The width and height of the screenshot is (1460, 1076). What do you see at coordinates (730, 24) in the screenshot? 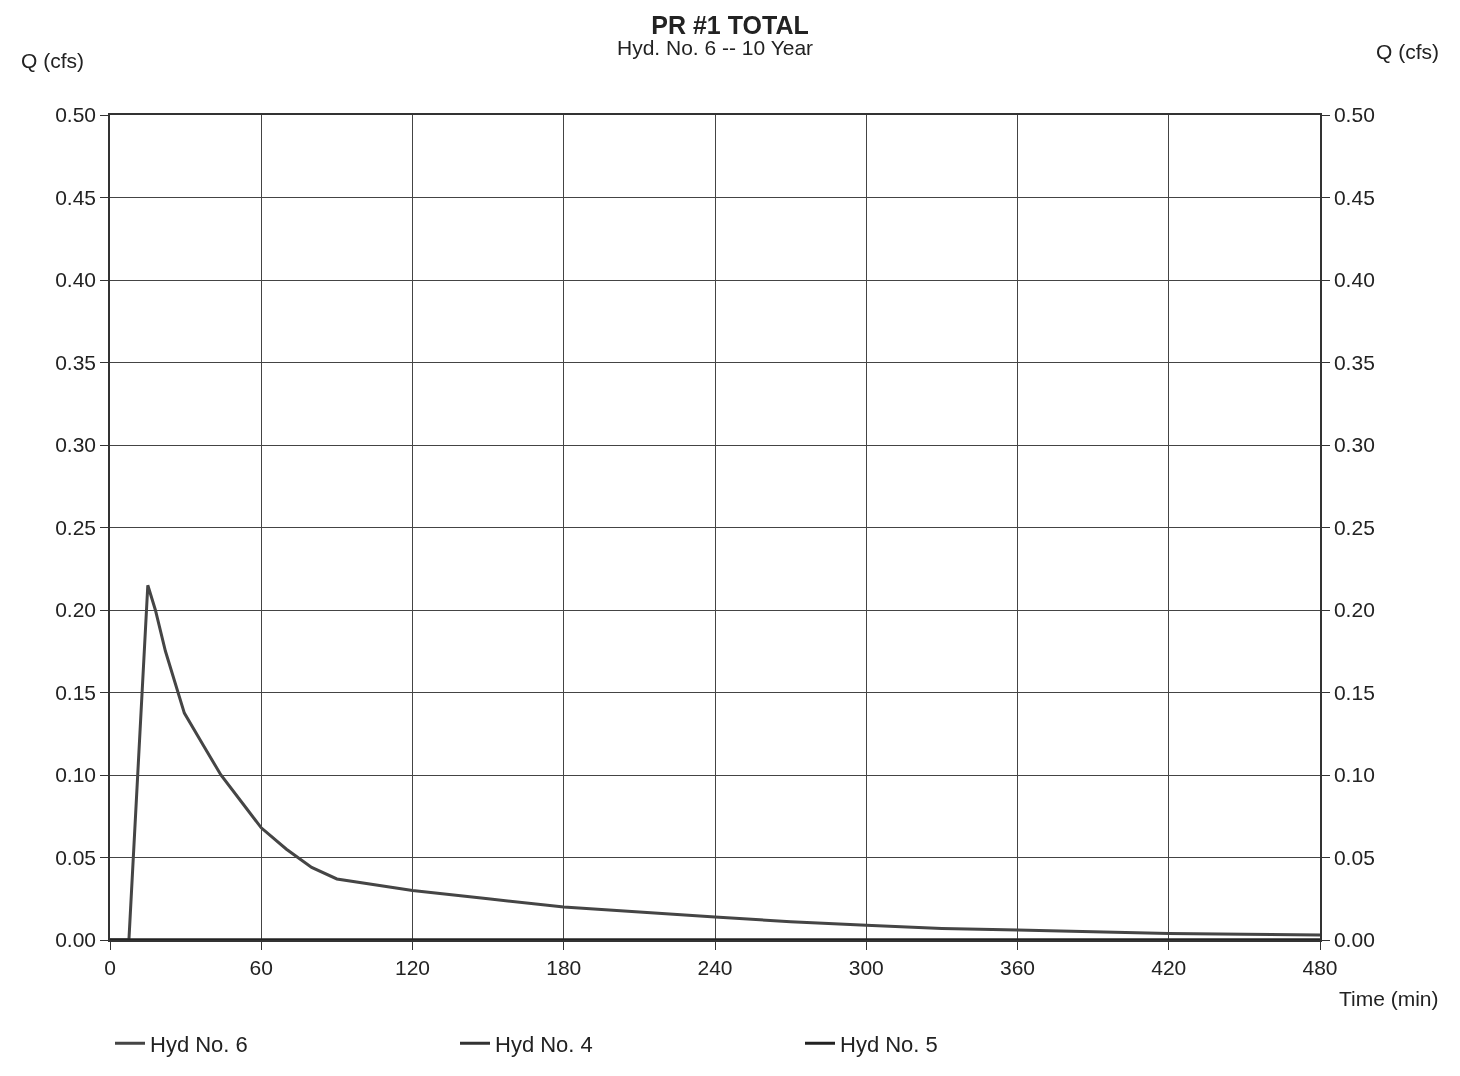
I see `chart-title: PR #1 TOTAL` at bounding box center [730, 24].